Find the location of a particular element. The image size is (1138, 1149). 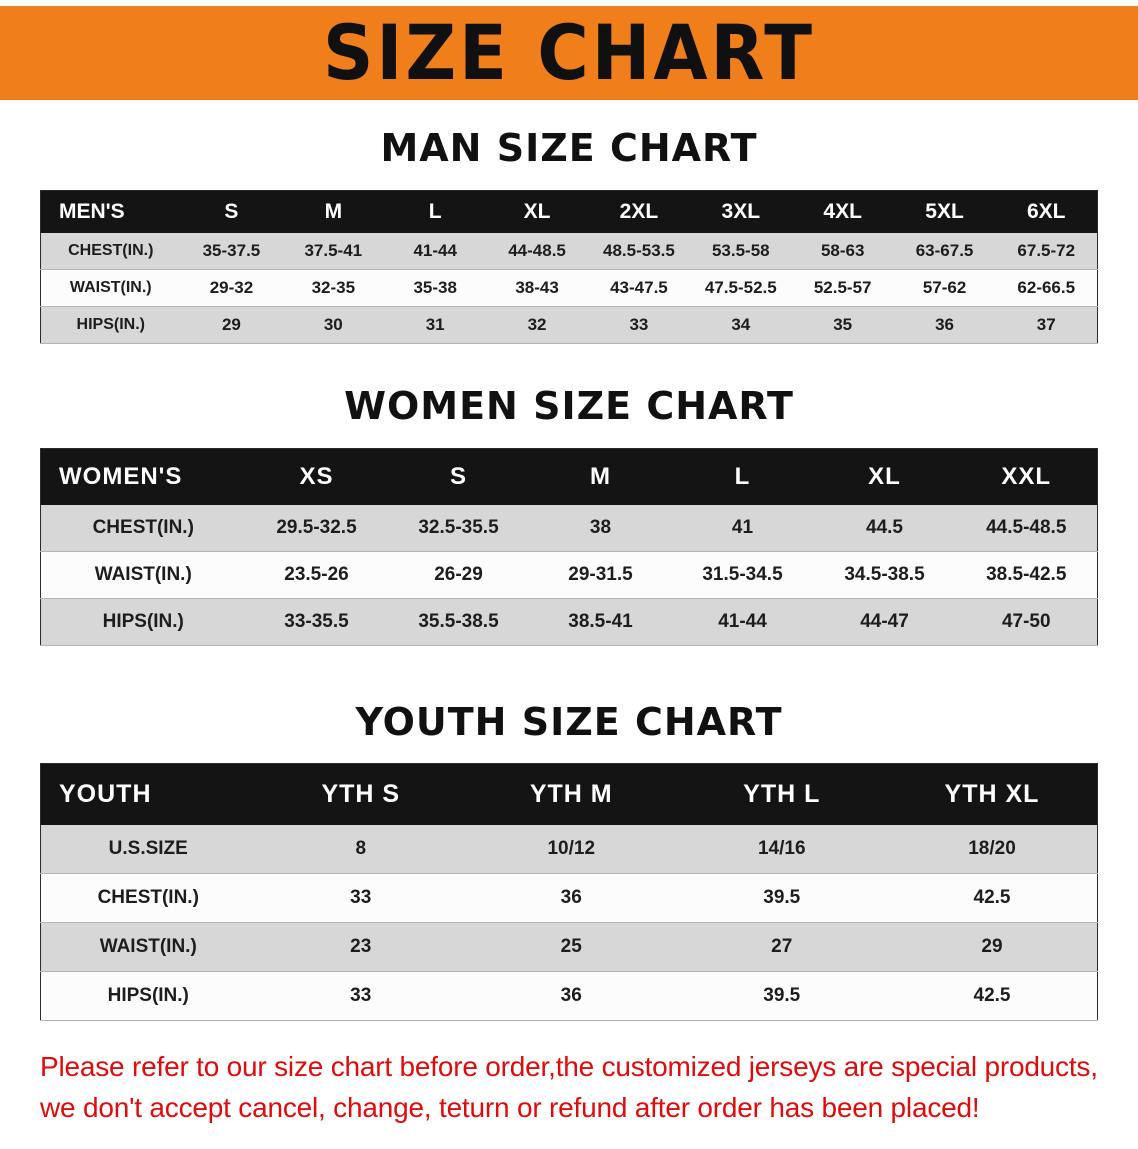

measurement-value-cell: 8 is located at coordinates (360, 850).